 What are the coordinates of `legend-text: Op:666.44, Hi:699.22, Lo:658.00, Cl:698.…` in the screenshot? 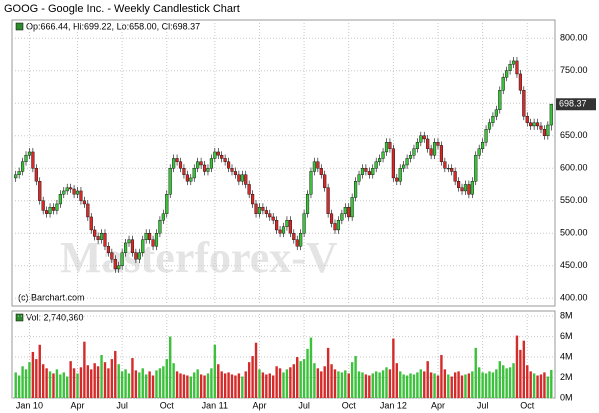 It's located at (113, 26).